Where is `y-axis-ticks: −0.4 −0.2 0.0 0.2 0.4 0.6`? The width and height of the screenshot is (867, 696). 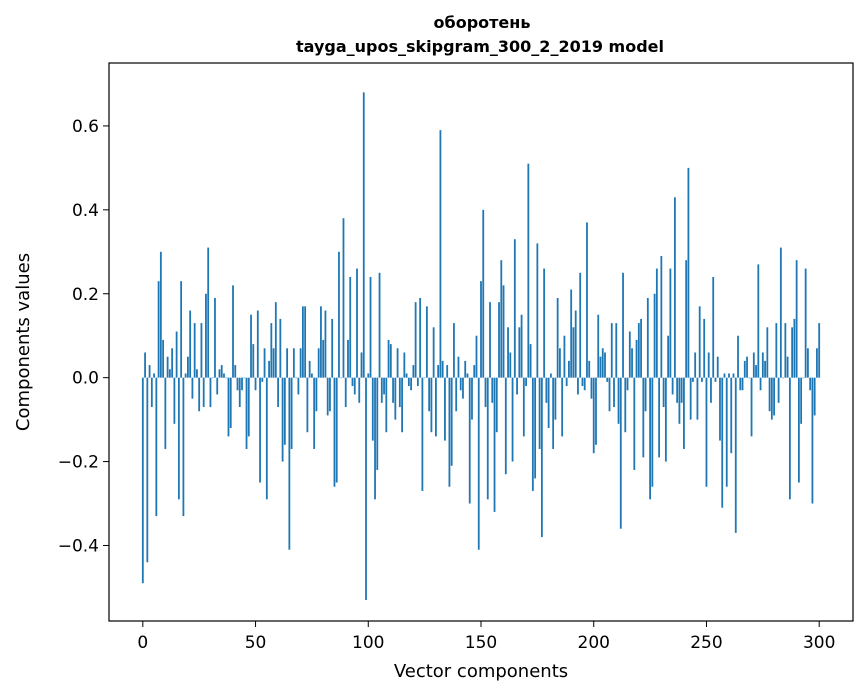 y-axis-ticks: −0.4 −0.2 0.0 0.2 0.4 0.6 is located at coordinates (83, 336).